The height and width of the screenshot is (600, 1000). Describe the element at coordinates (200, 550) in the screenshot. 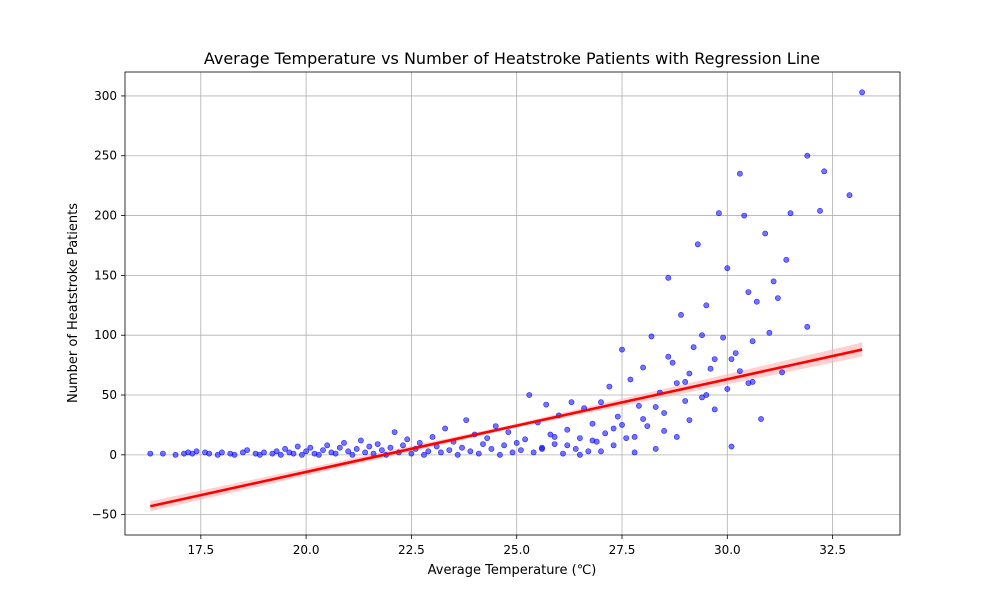

I see `x-tick-label: 17.5` at that location.